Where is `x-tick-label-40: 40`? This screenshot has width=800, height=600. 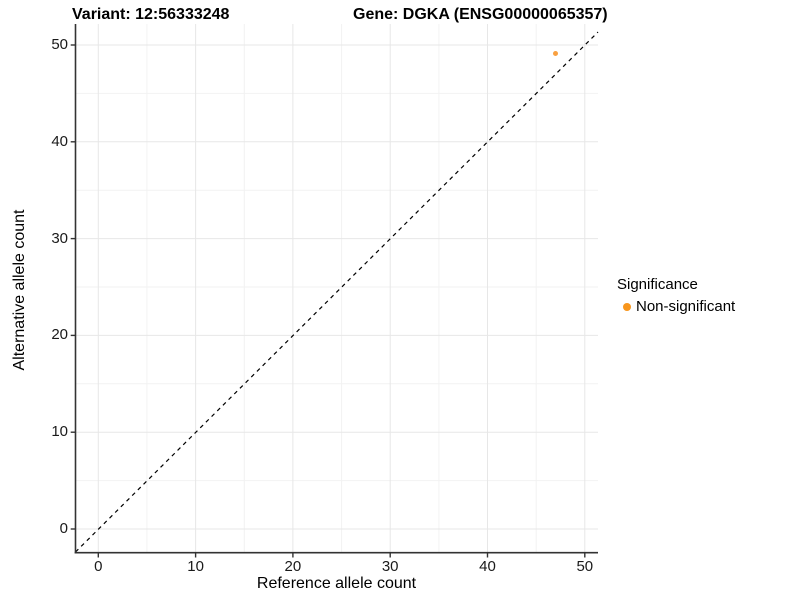 x-tick-label-40: 40 is located at coordinates (487, 566).